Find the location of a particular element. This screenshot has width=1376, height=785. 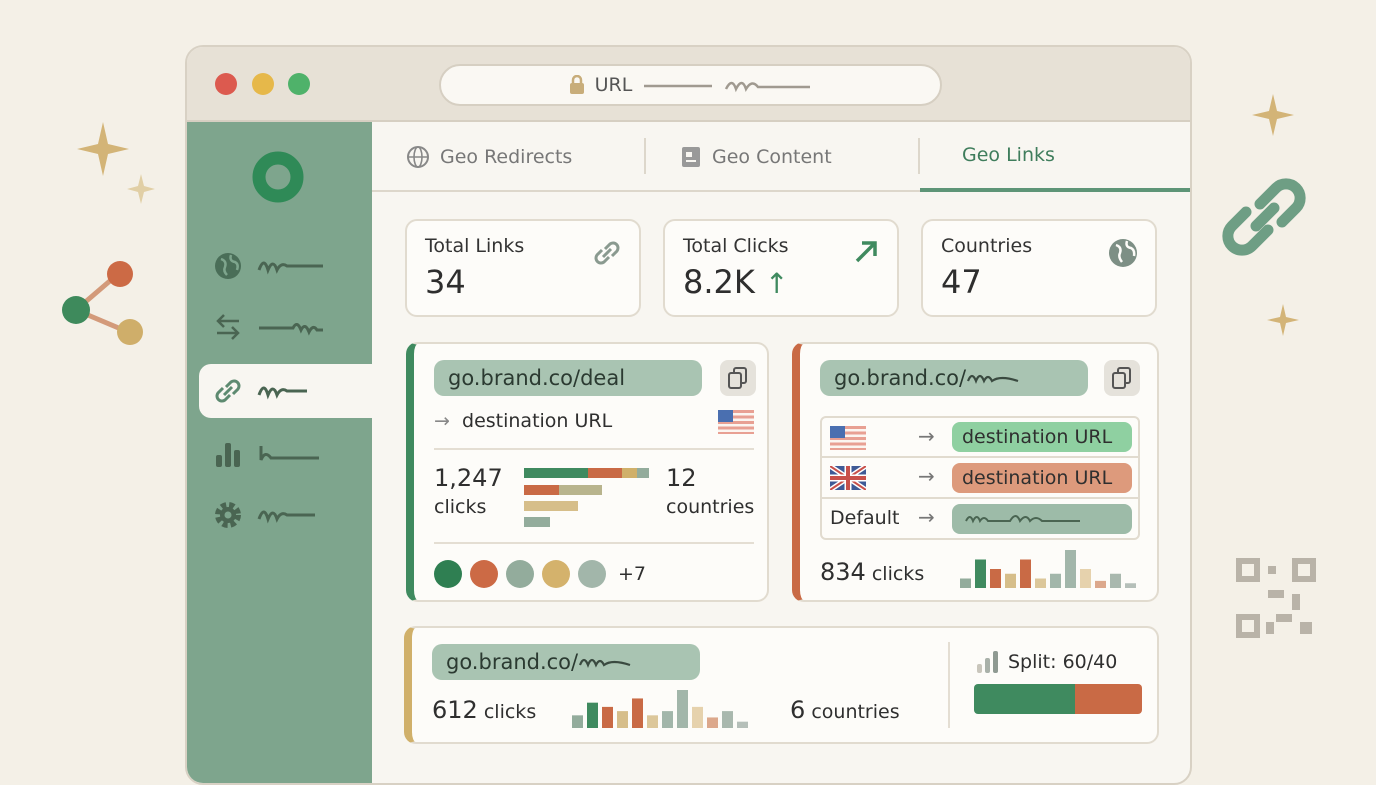

more-countries: +7 is located at coordinates (632, 574).